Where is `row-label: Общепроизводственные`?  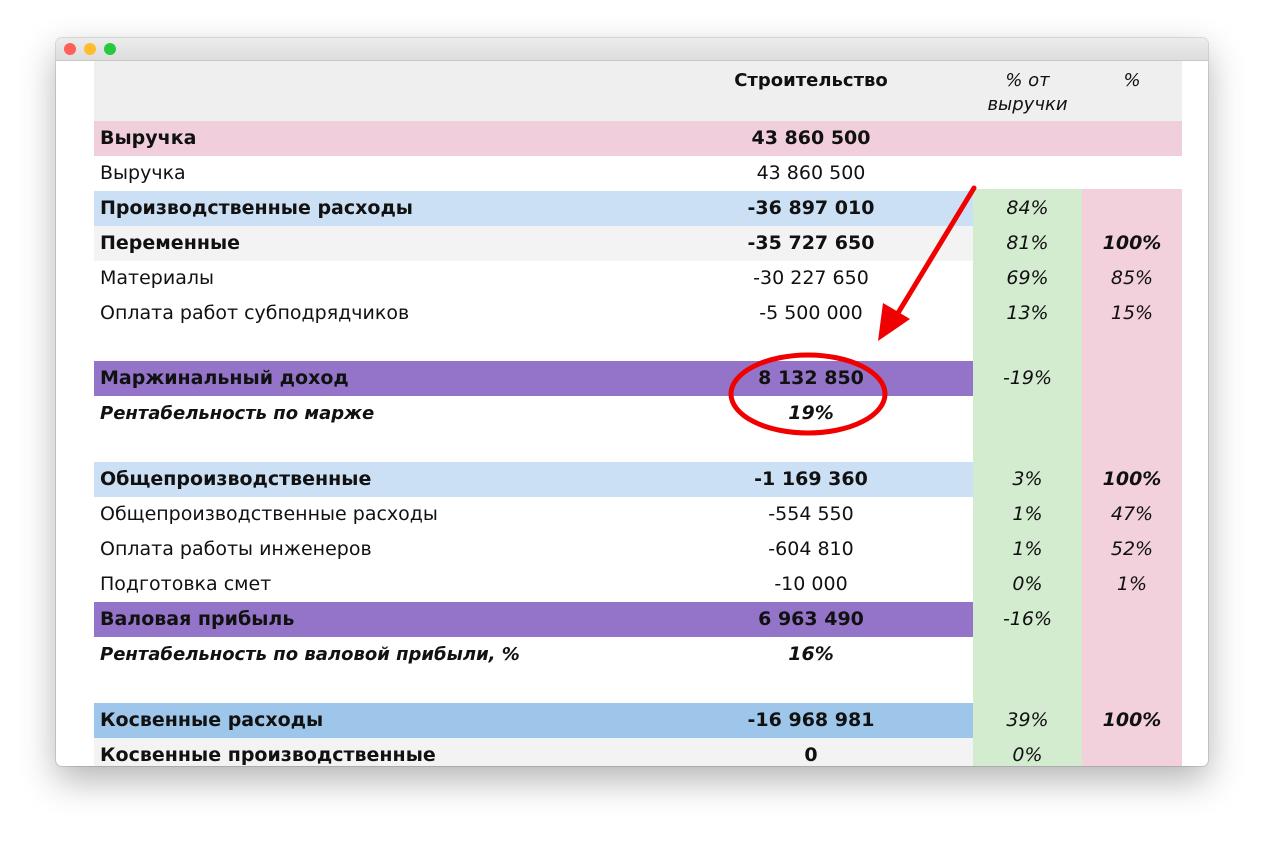
row-label: Общепроизводственные is located at coordinates (236, 479).